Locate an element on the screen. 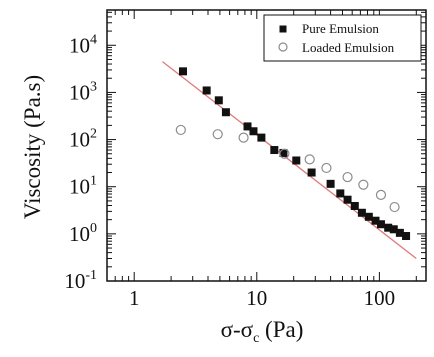 Image resolution: width=434 pixels, height=357 pixels. y-tick-label: 10⁴ is located at coordinates (83, 44).